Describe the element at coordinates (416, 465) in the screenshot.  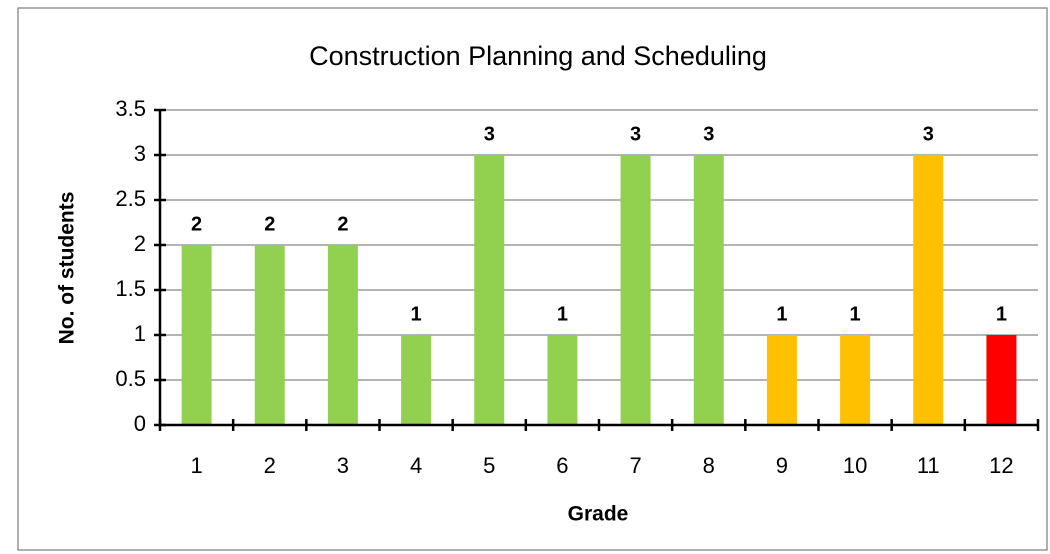
I see `x-tick-label: 4` at that location.